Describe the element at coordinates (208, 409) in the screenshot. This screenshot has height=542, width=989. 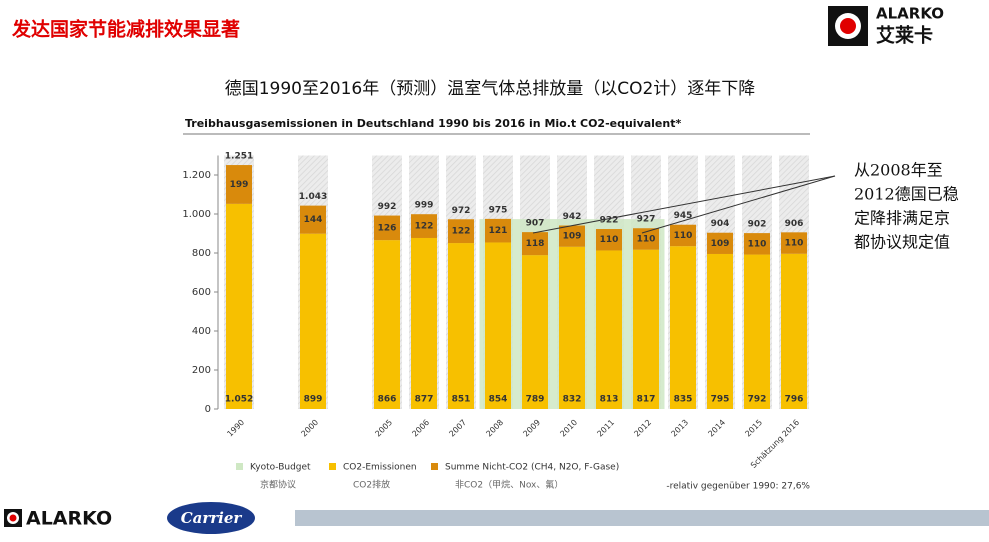
I see `y-tick-label: 0` at that location.